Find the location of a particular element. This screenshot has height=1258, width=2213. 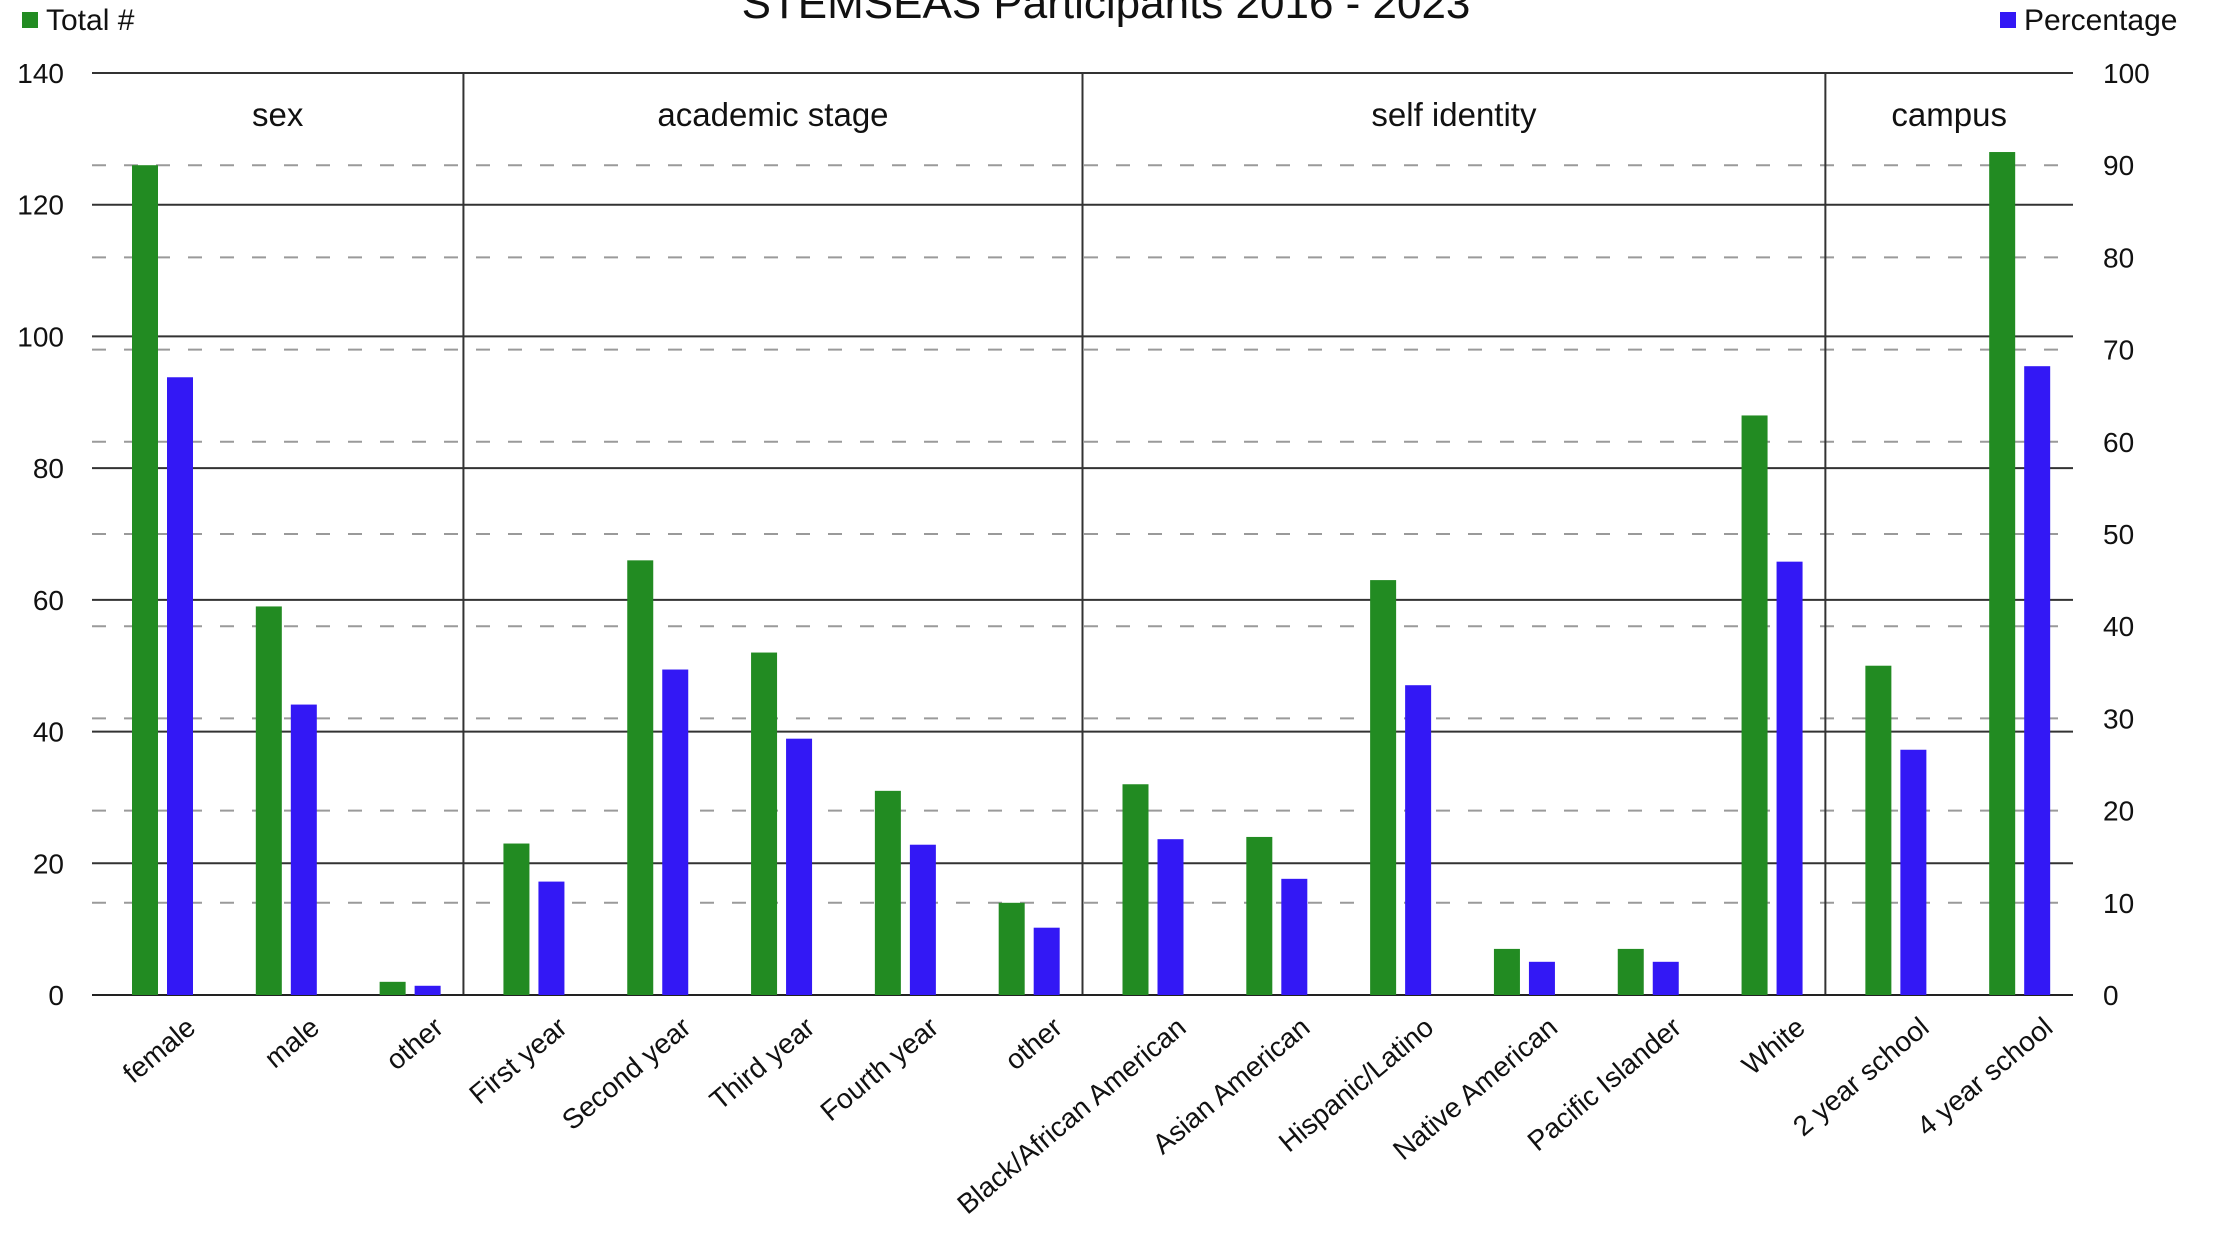

x-tick-label: female is located at coordinates (159, 1050).